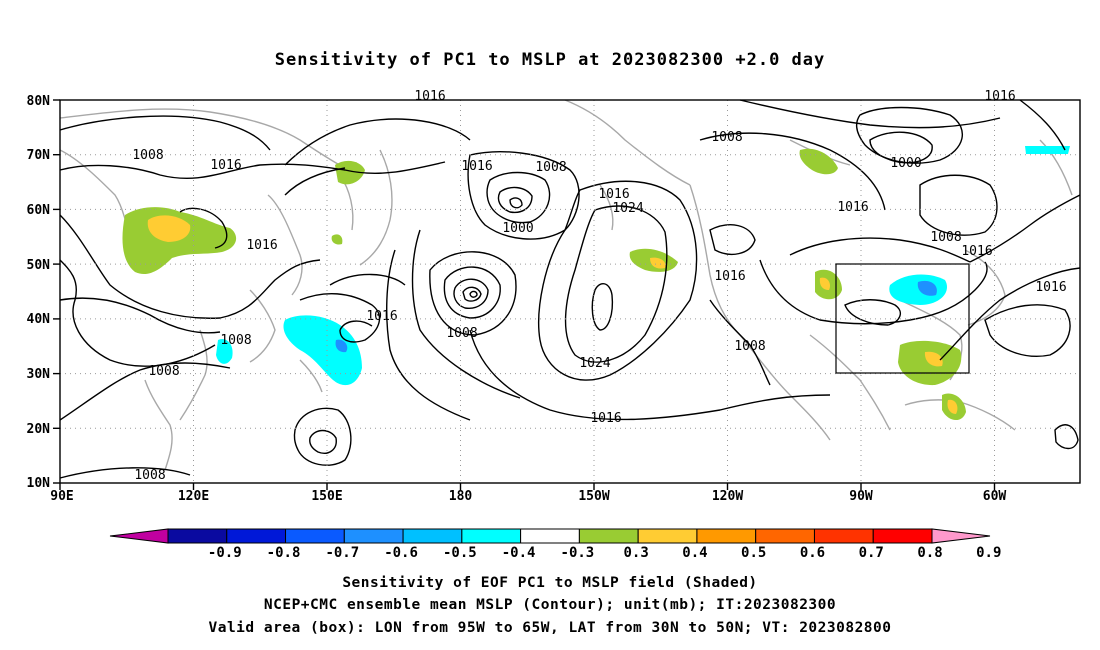  I want to click on lat-tick-label: 70N, so click(39, 155).